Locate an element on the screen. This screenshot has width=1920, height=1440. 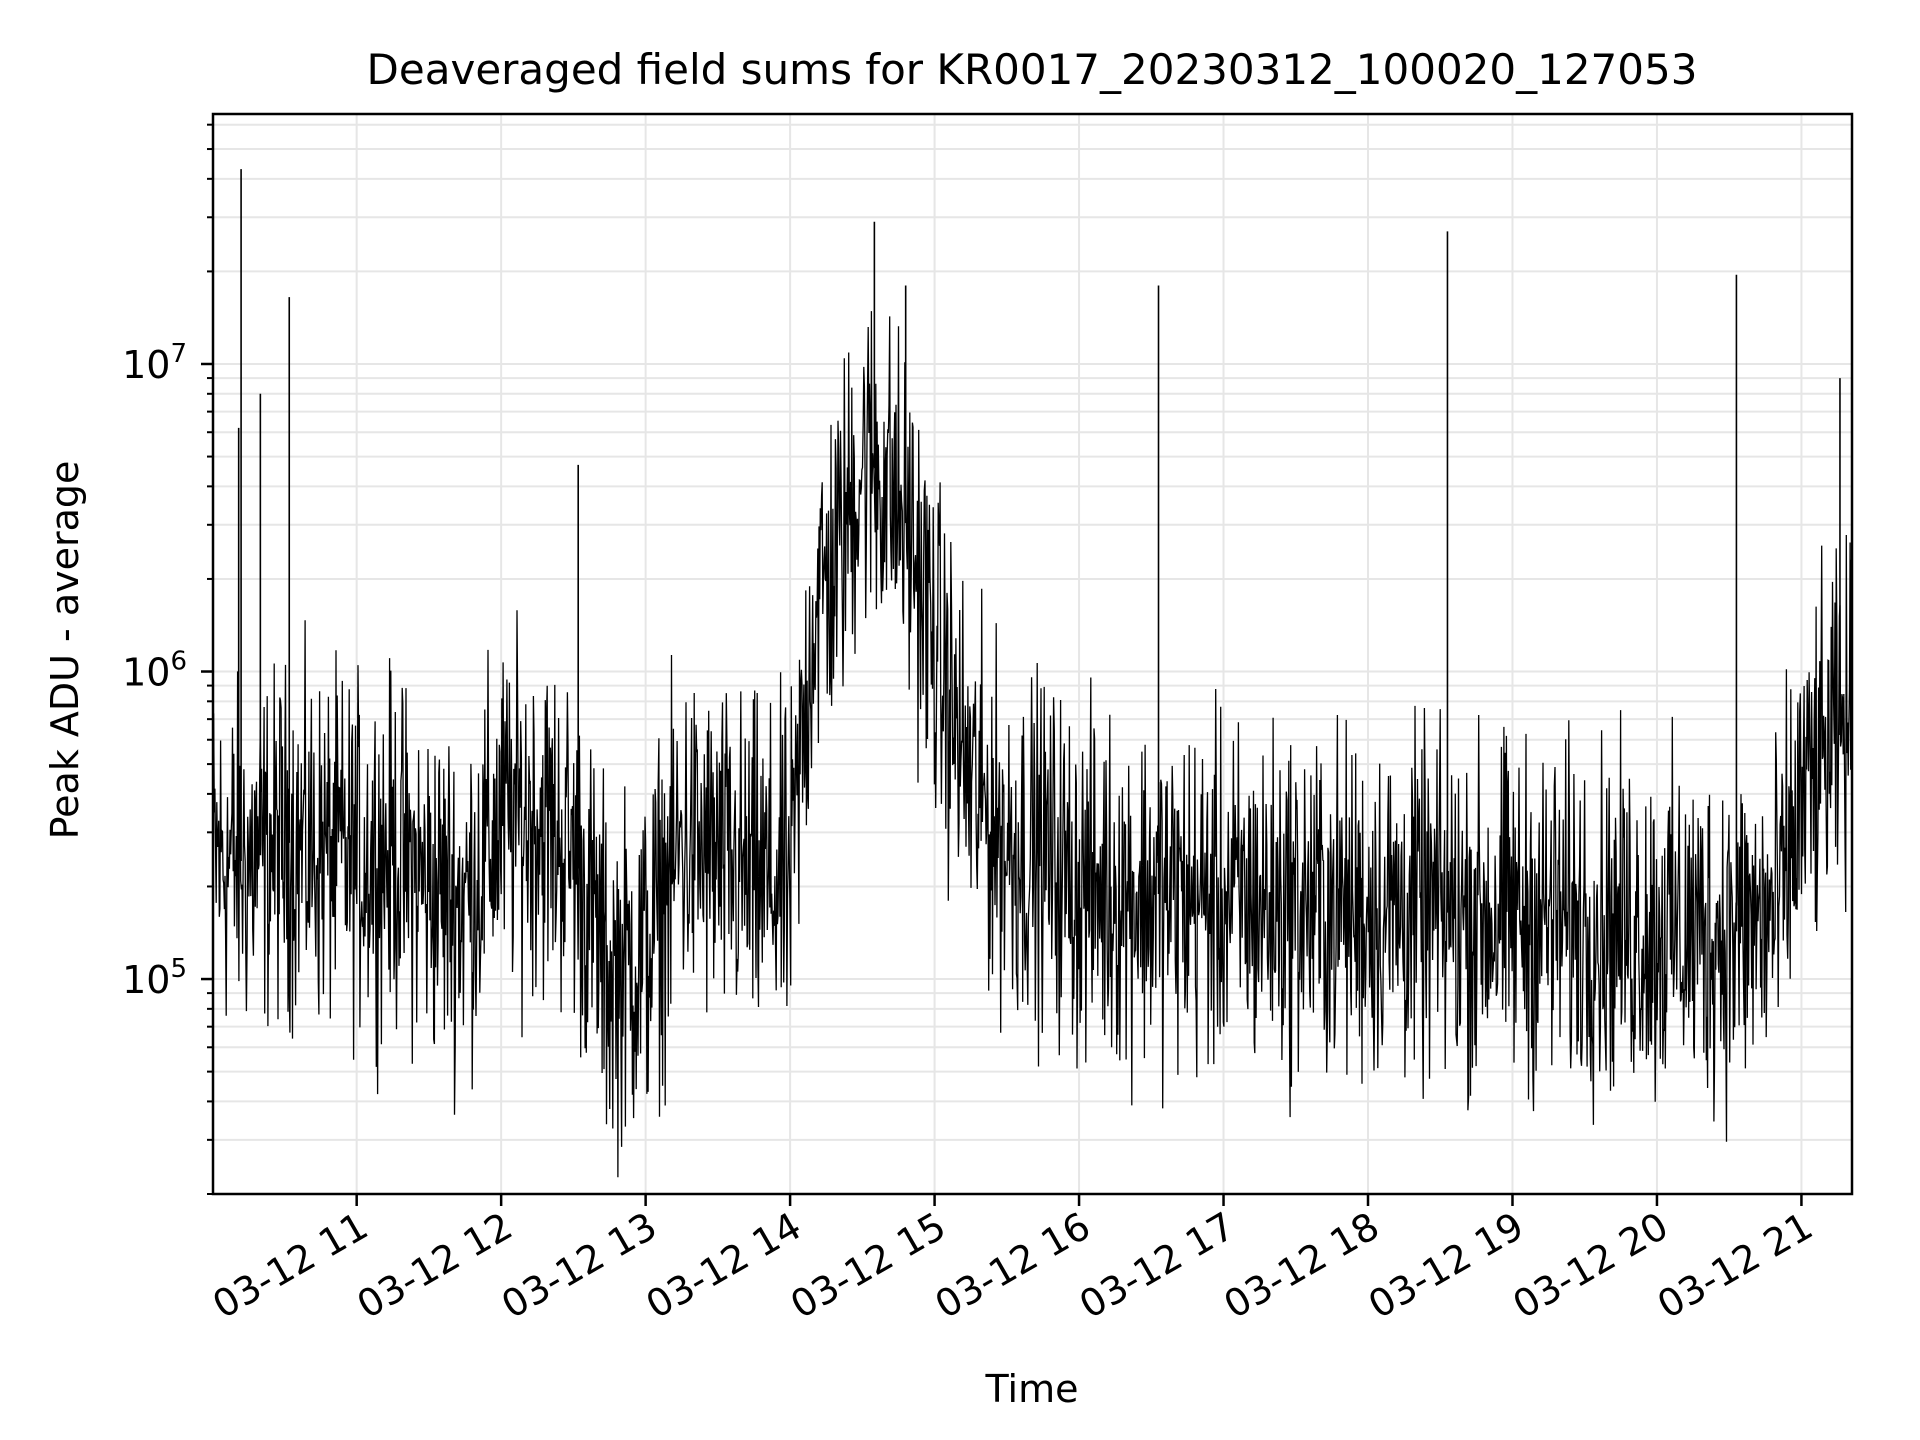
y-axis: 105 106 107 is located at coordinates (167, 659).